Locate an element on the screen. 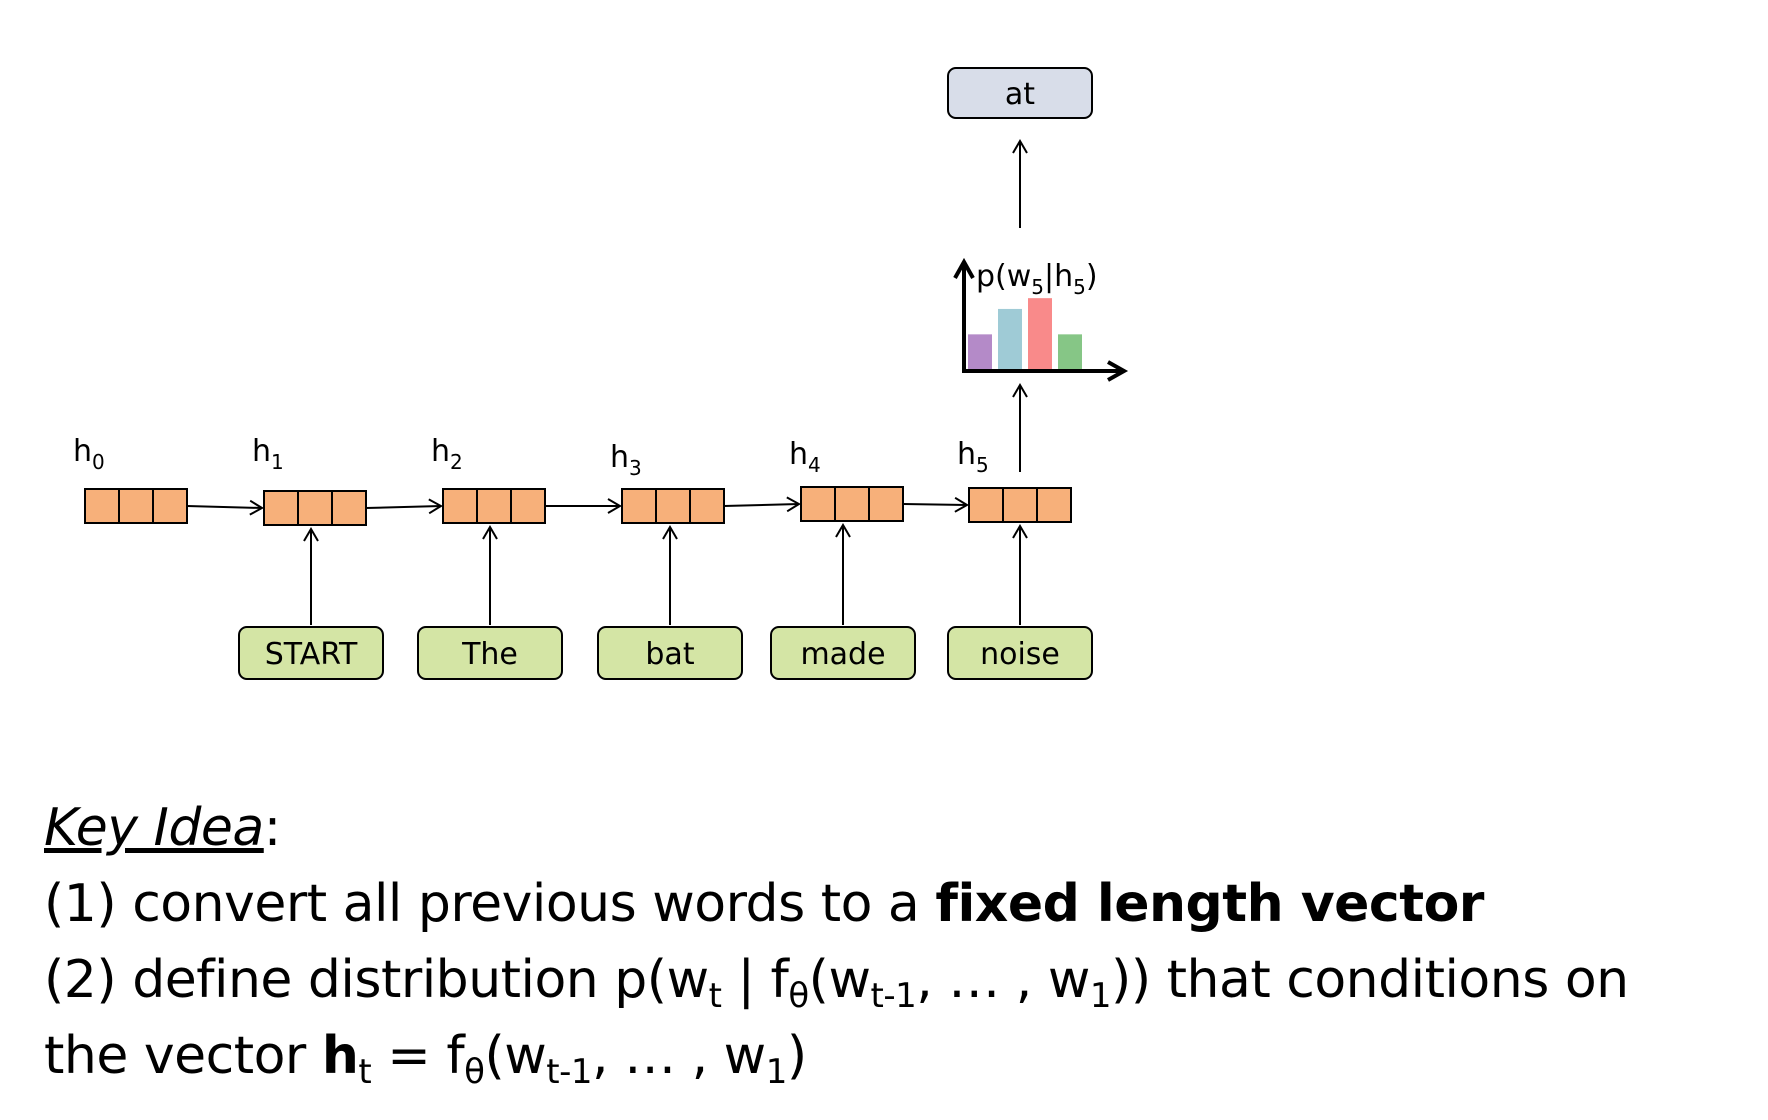 The image size is (1768, 1120). output-word-box: at is located at coordinates (1020, 93).